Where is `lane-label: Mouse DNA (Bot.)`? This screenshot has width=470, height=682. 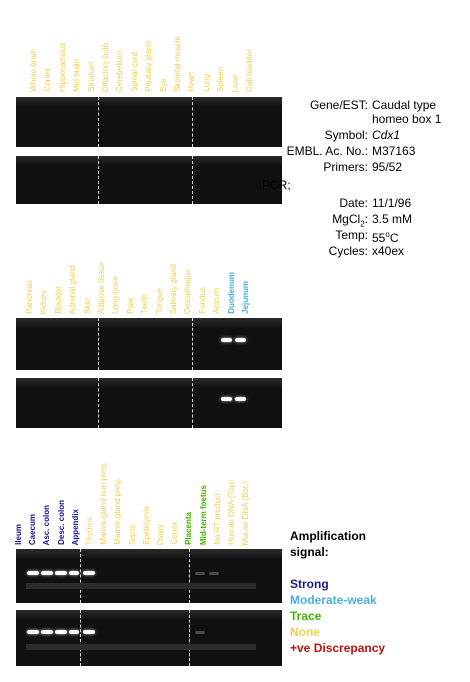 lane-label: Mouse DNA (Bot.) is located at coordinates (246, 512).